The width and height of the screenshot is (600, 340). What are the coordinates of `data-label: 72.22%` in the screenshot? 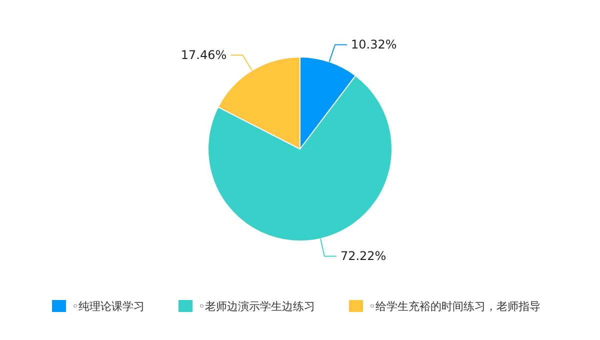 It's located at (363, 256).